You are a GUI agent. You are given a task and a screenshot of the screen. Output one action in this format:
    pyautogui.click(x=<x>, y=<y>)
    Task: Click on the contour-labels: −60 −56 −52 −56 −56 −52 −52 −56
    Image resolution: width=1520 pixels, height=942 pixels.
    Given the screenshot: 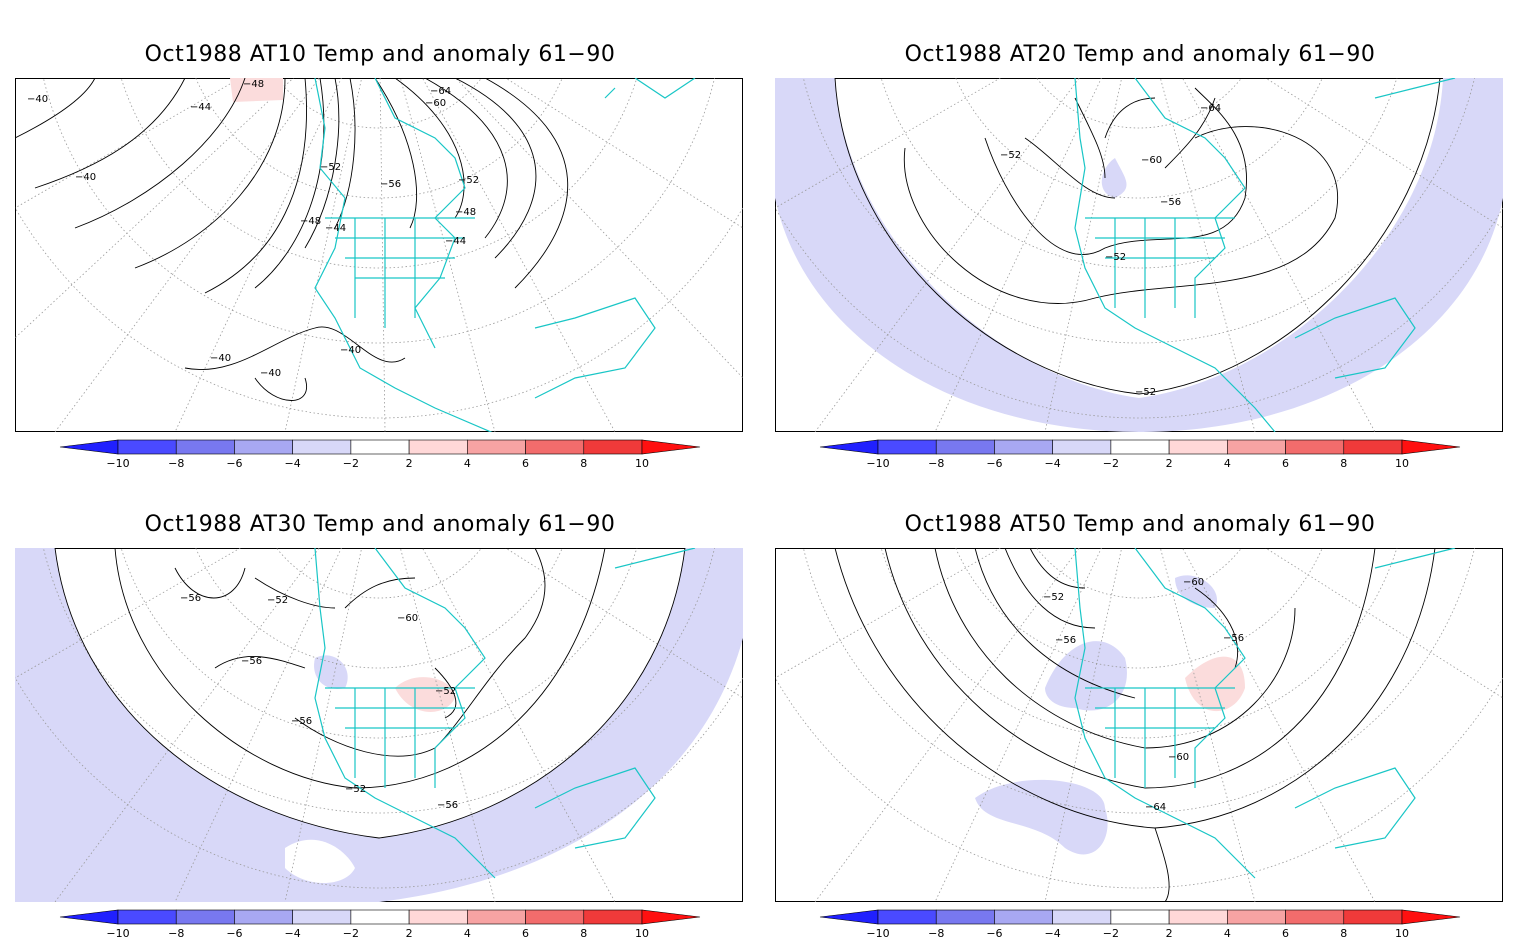 What is the action you would take?
    pyautogui.click(x=319, y=702)
    